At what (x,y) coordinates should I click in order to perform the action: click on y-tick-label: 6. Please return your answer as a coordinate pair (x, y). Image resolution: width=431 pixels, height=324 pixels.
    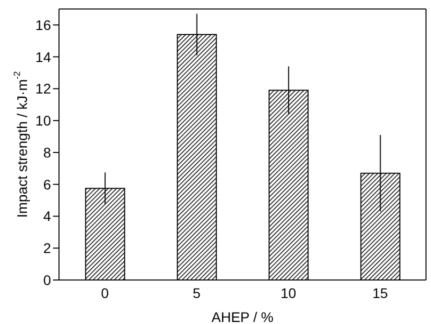
    Looking at the image, I should click on (47, 184).